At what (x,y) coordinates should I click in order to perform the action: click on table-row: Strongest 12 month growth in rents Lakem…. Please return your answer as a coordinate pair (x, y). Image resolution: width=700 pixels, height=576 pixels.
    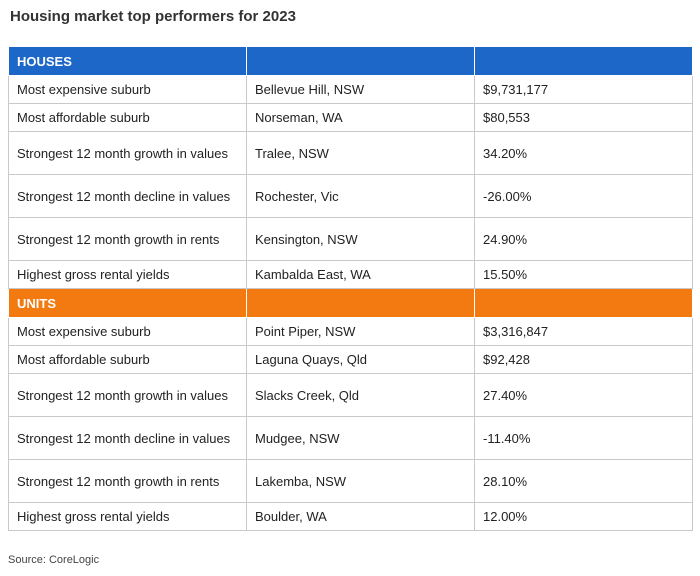
    Looking at the image, I should click on (350, 481).